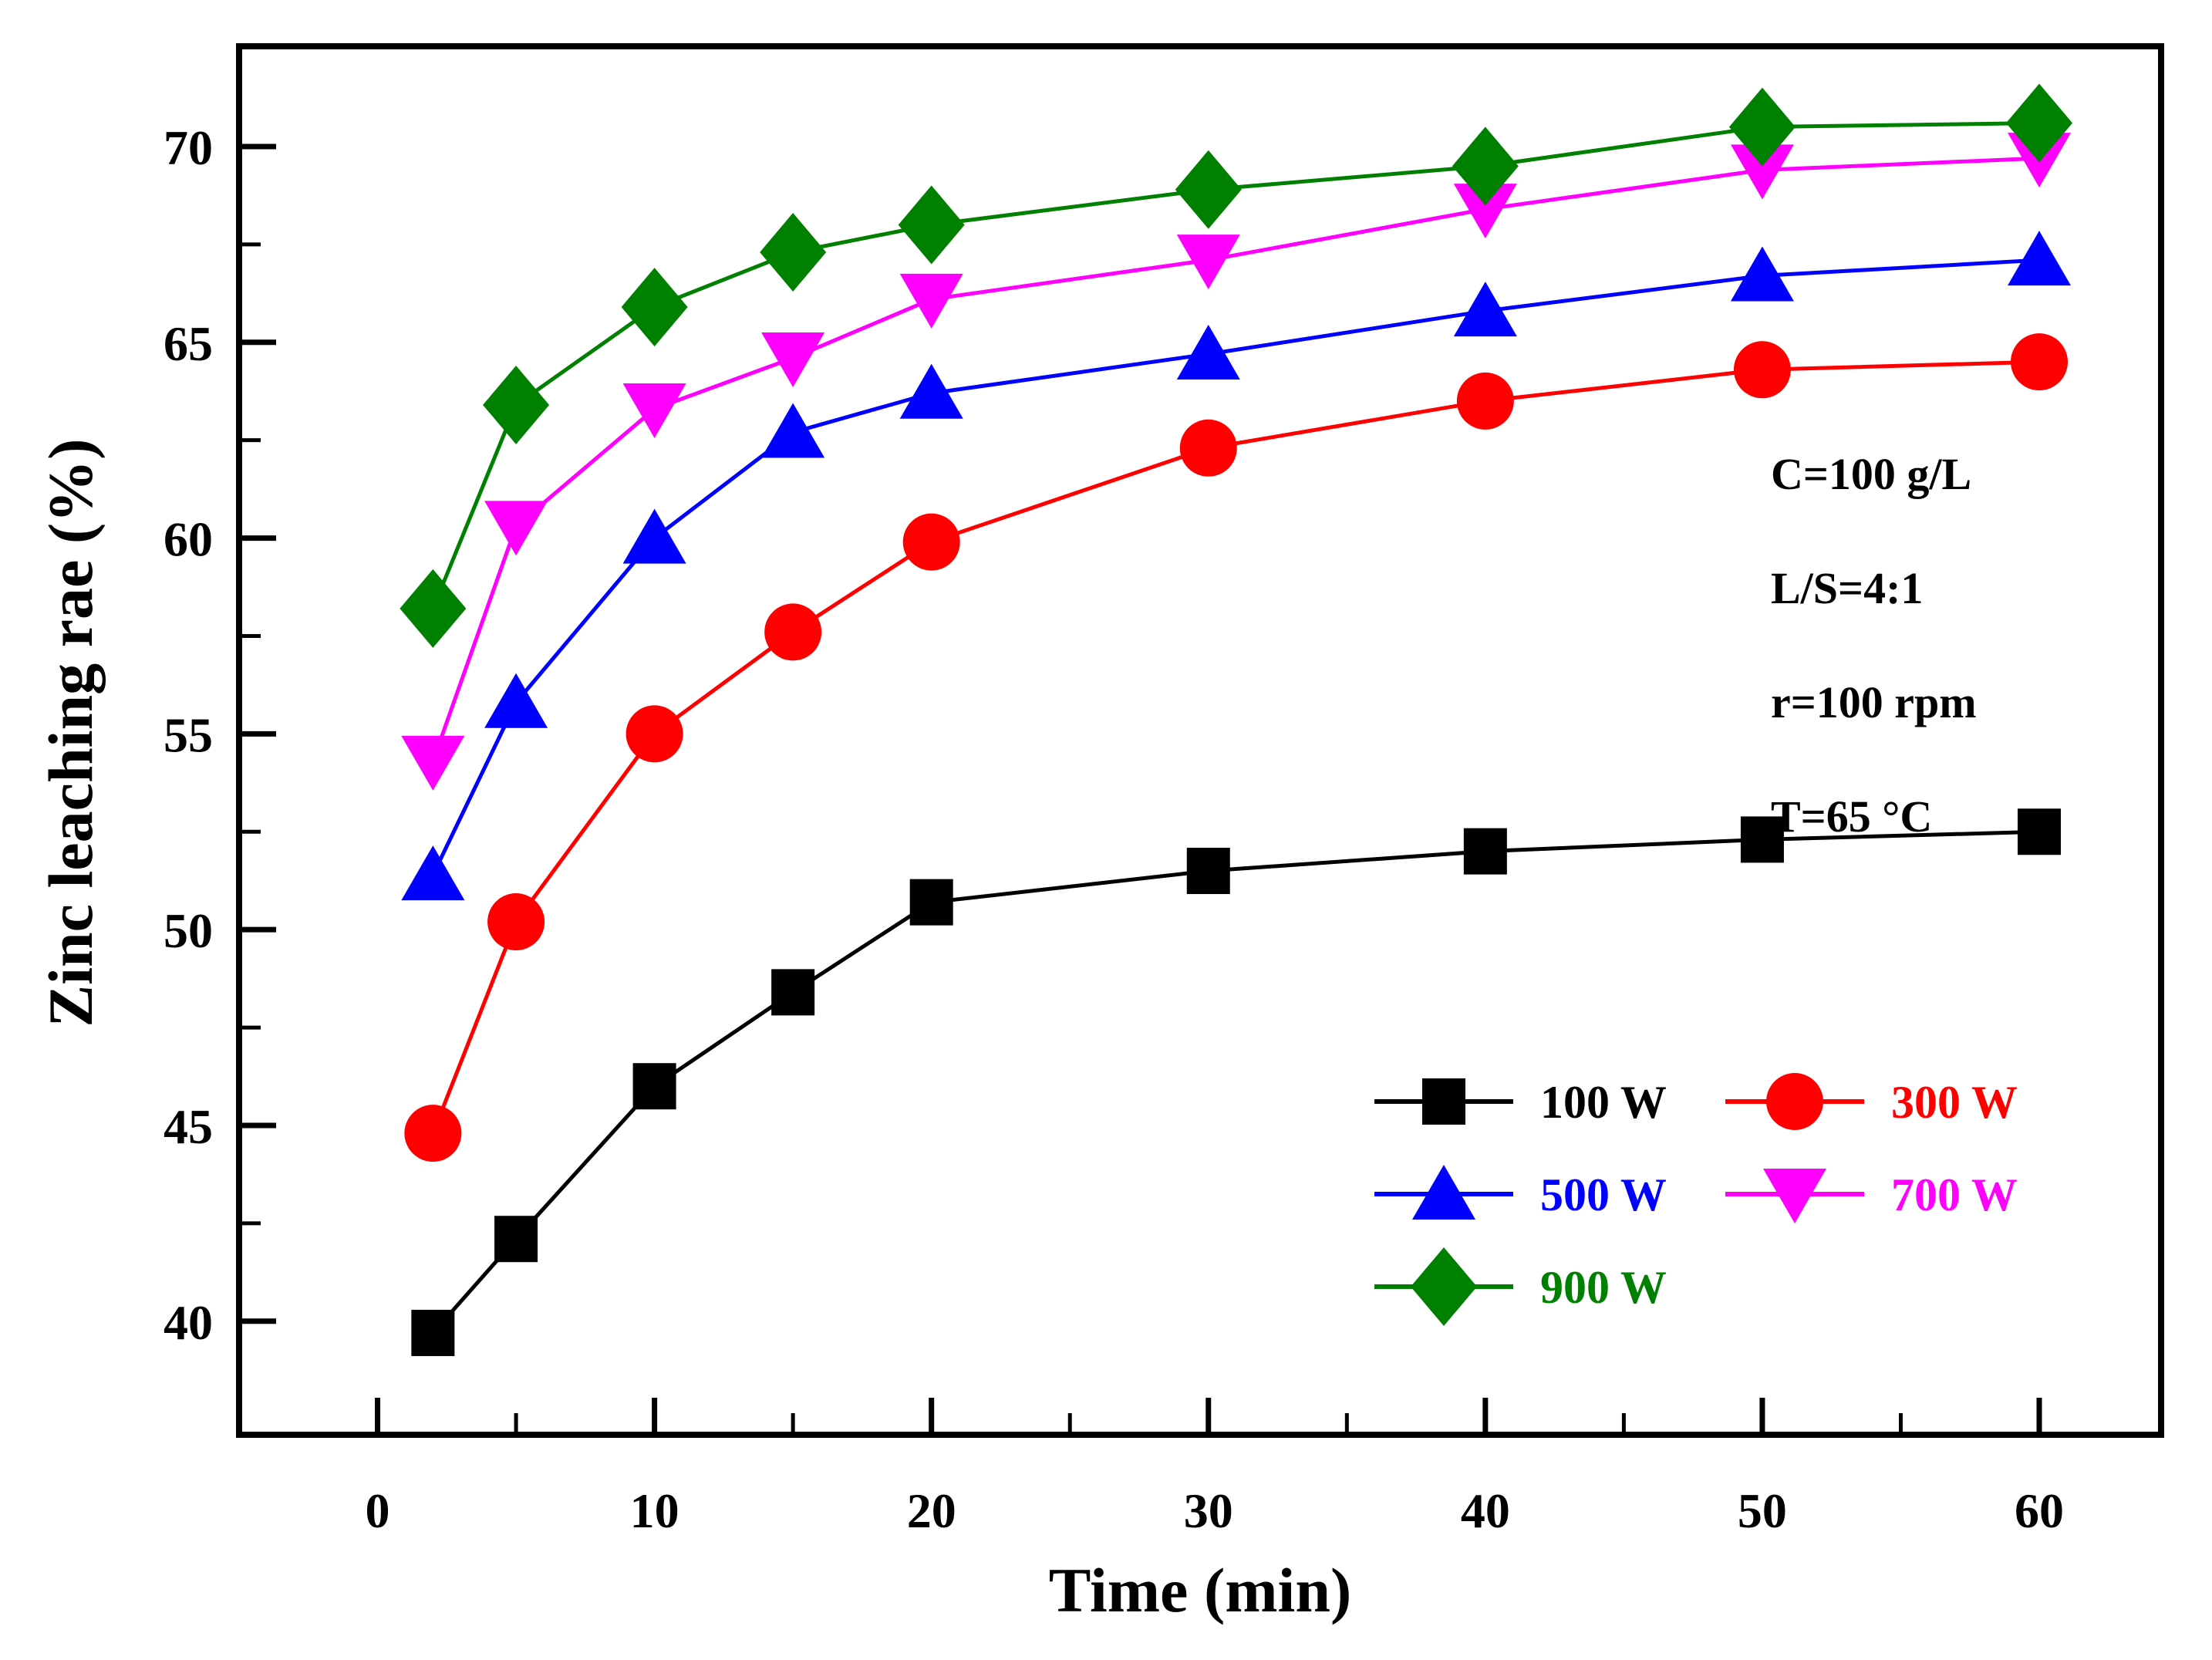  I want to click on x-tick-label: 40, so click(1485, 1510).